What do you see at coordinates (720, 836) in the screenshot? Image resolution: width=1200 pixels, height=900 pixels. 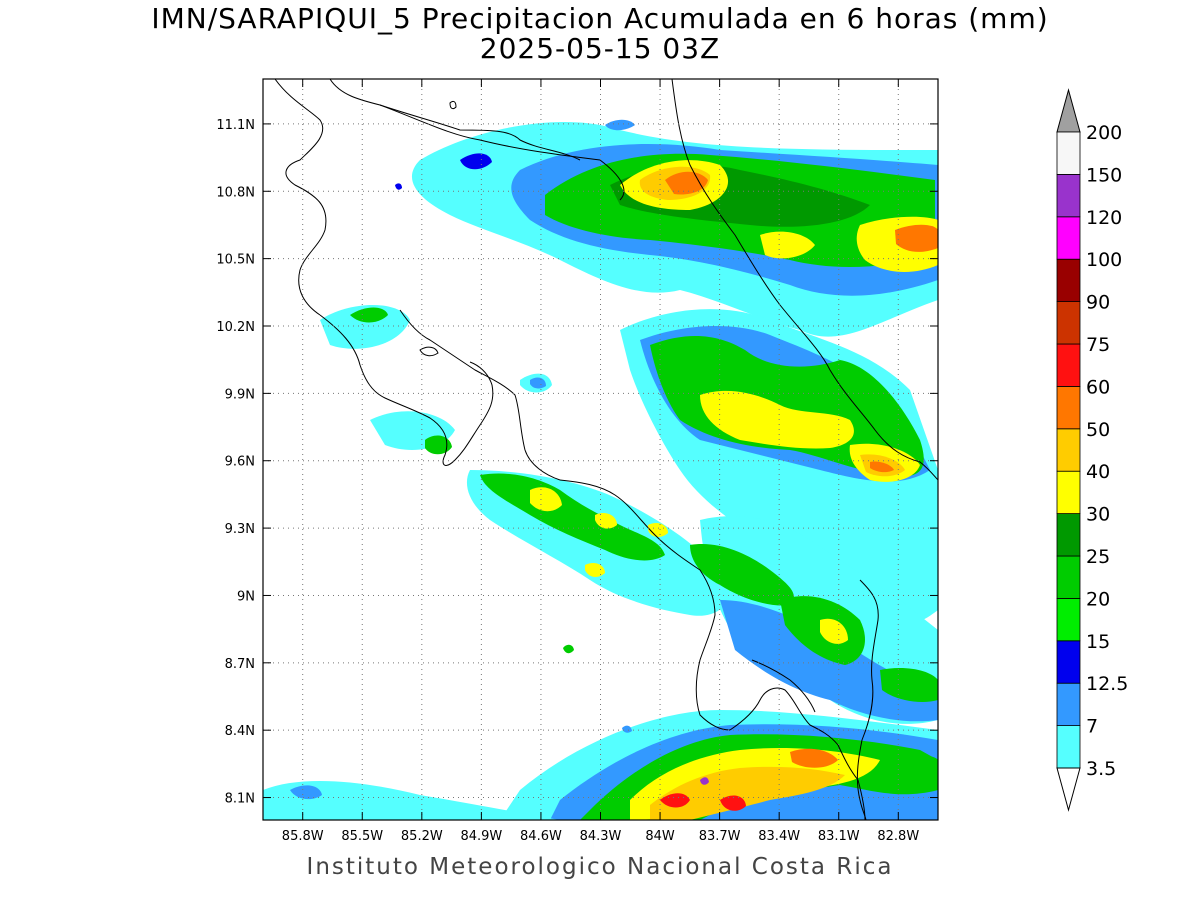 I see `lon-tick-label: 83.7W` at bounding box center [720, 836].